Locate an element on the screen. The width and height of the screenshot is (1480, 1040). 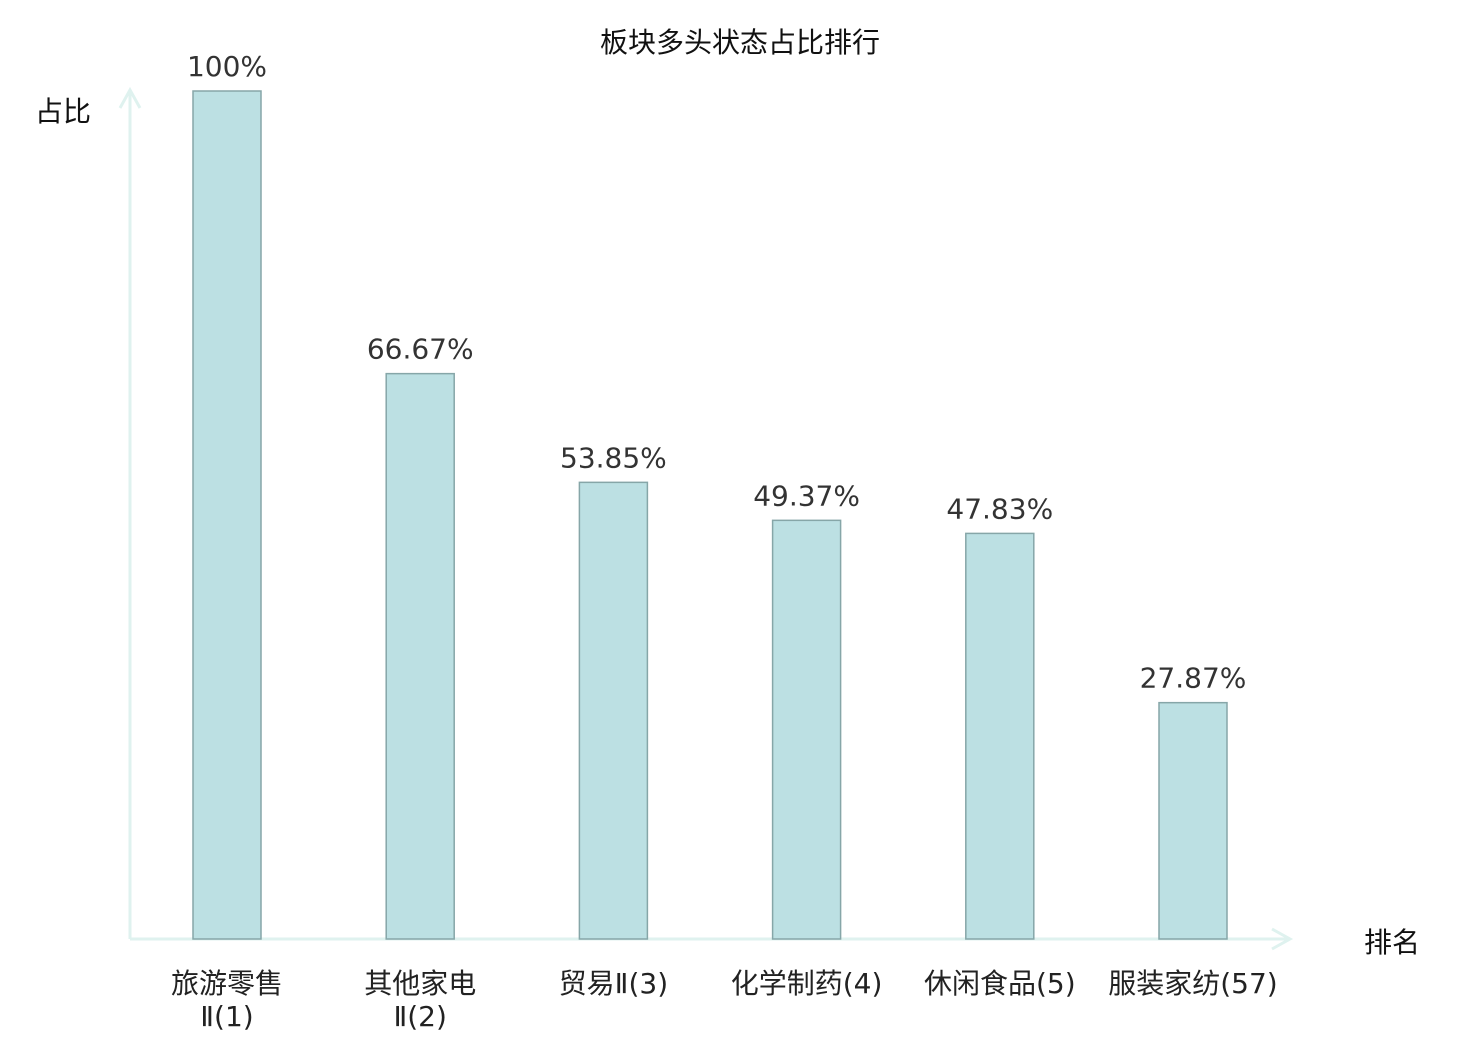
category-label: Ⅱ(2) is located at coordinates (419, 1016).